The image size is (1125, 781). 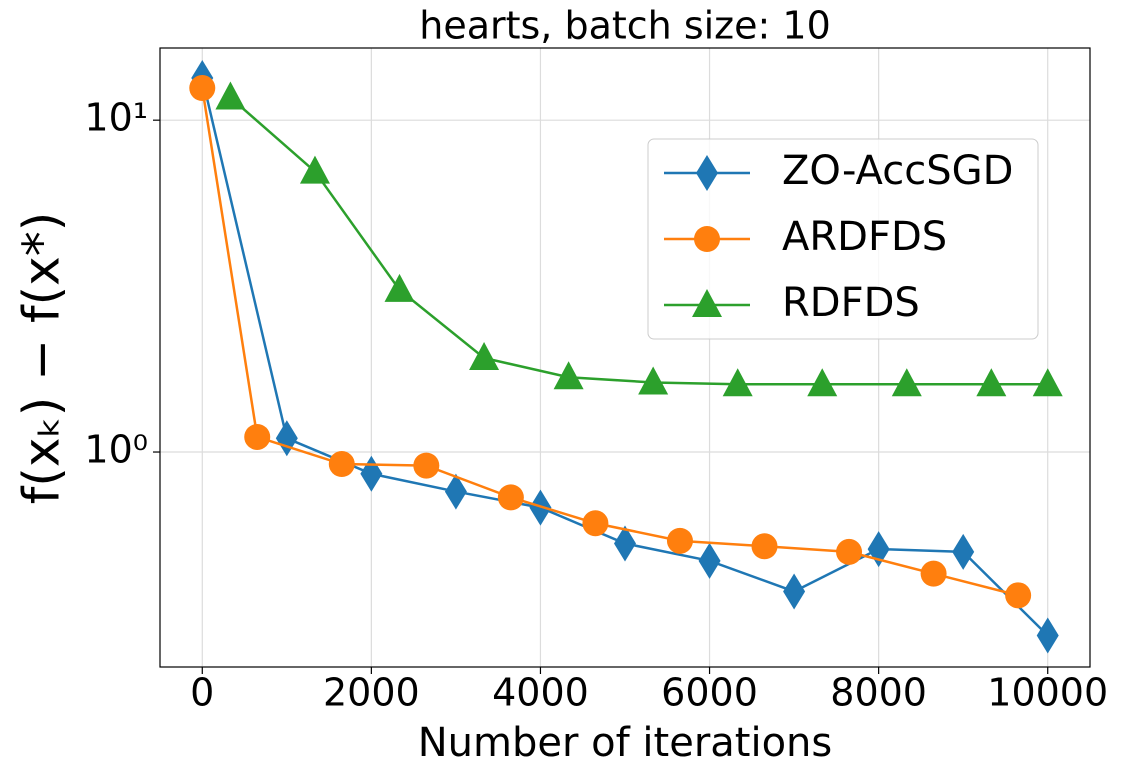 What do you see at coordinates (202, 693) in the screenshot?
I see `x-tick-label: 0` at bounding box center [202, 693].